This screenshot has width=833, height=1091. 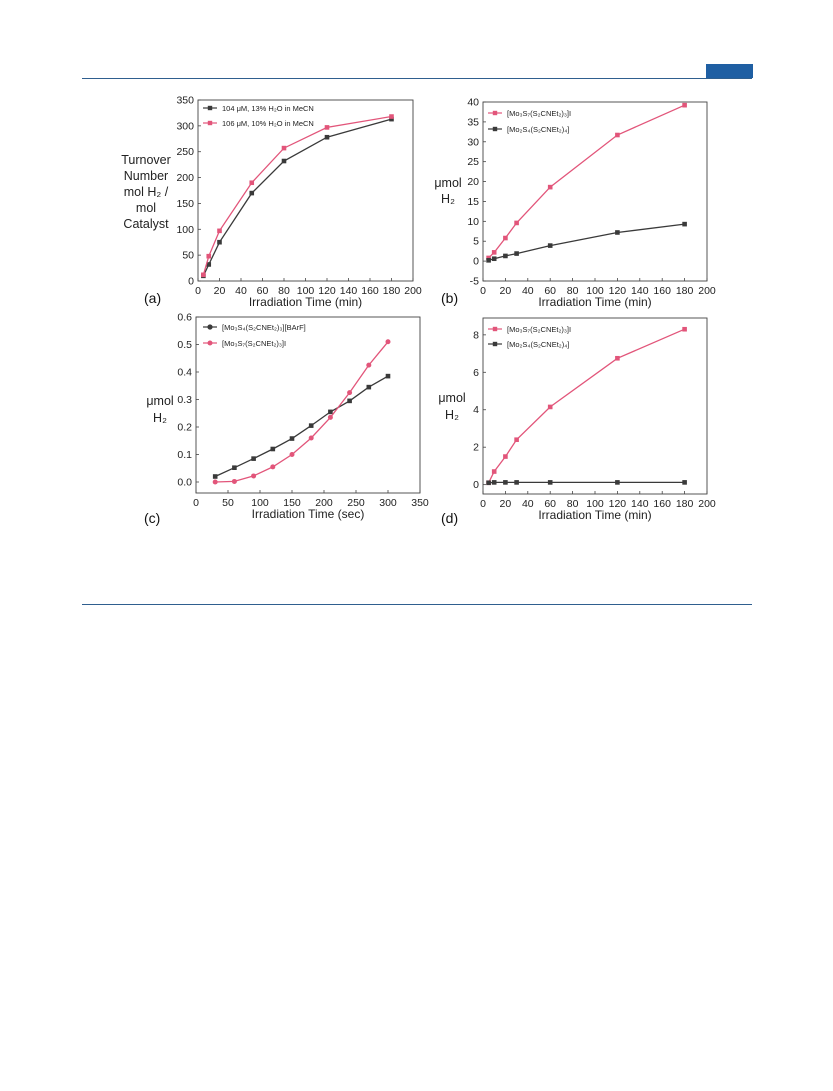 What do you see at coordinates (476, 242) in the screenshot?
I see `y-tick-label: 5` at bounding box center [476, 242].